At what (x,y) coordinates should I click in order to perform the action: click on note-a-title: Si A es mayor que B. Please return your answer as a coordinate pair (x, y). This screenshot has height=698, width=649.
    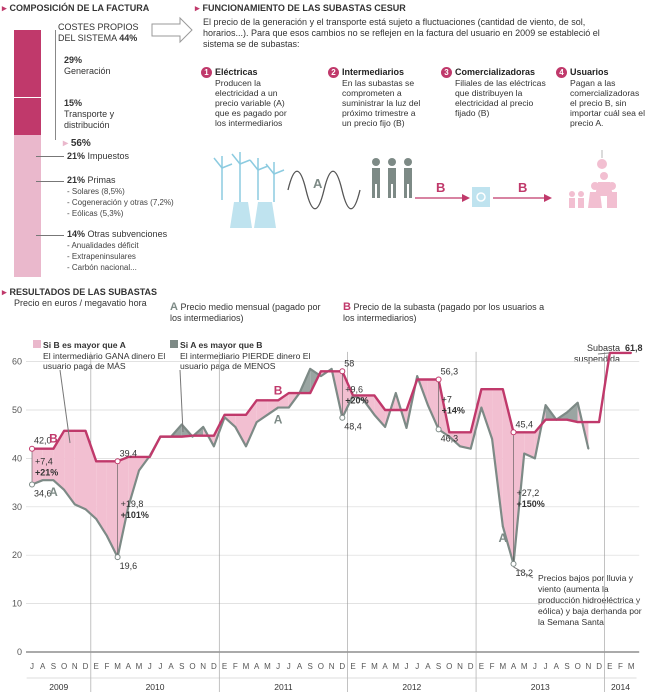
    Looking at the image, I should click on (221, 345).